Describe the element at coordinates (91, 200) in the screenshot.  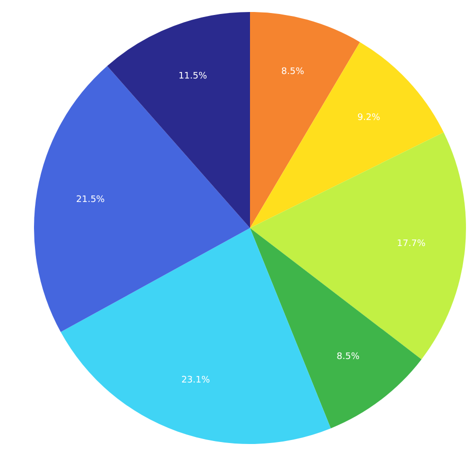
I see `data-label: 21.5%` at that location.